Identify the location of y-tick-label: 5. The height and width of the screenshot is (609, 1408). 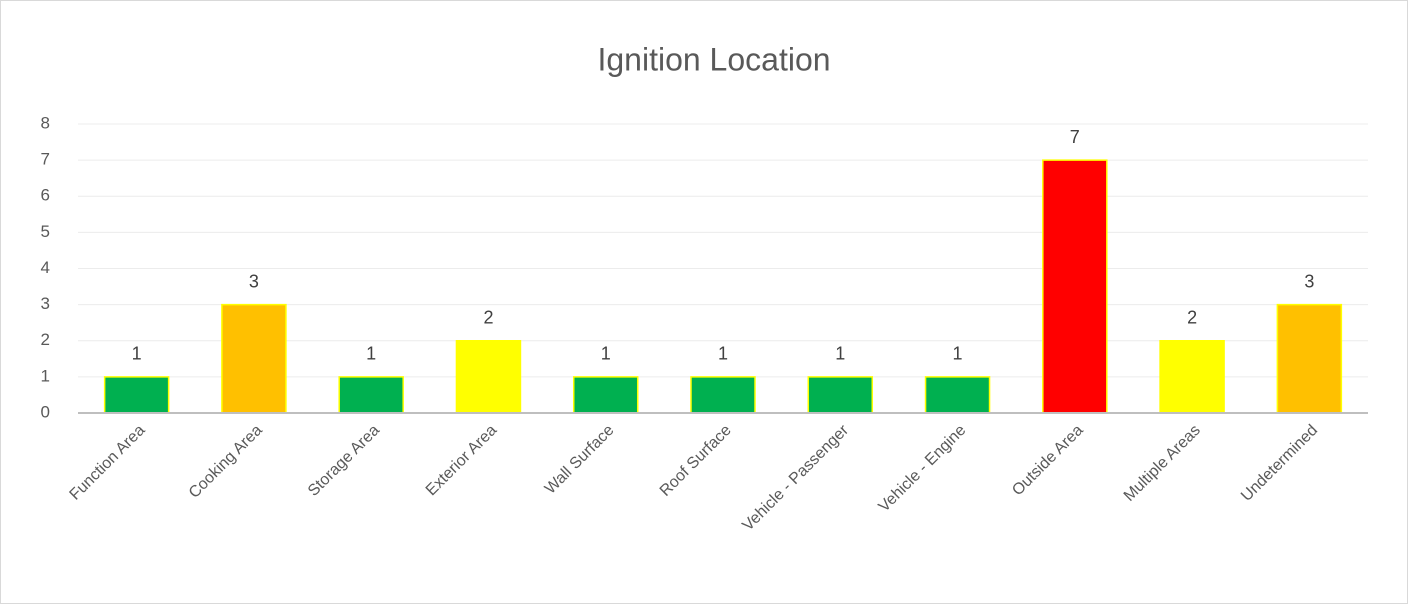
(45, 231).